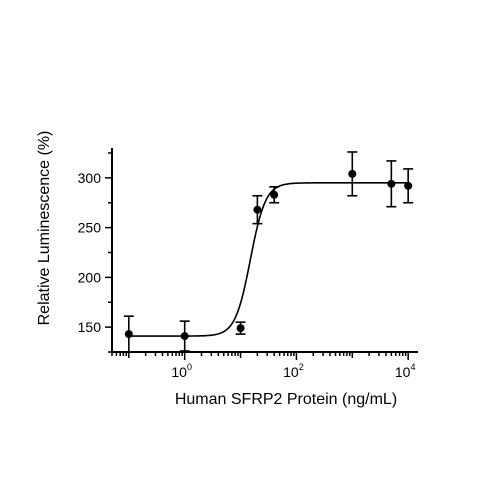 The height and width of the screenshot is (500, 500). Describe the element at coordinates (90, 178) in the screenshot. I see `y-tick-label: 300` at that location.